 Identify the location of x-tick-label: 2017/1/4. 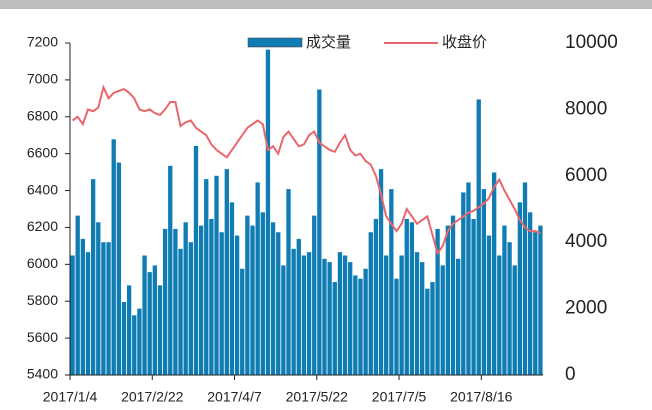
(70, 397).